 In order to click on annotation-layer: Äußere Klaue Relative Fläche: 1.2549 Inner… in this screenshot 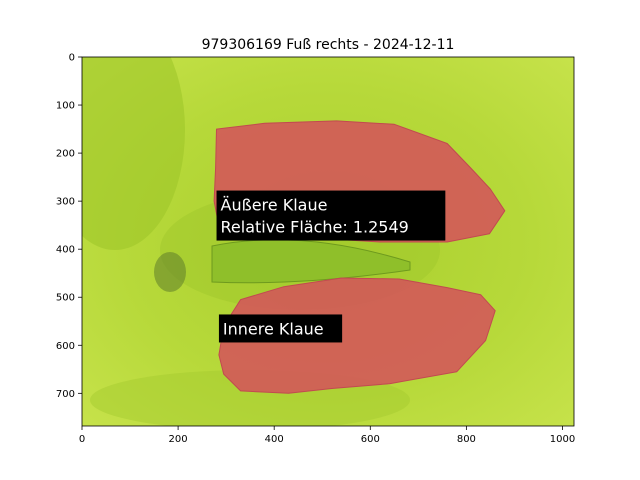, I will do `click(331, 266)`.